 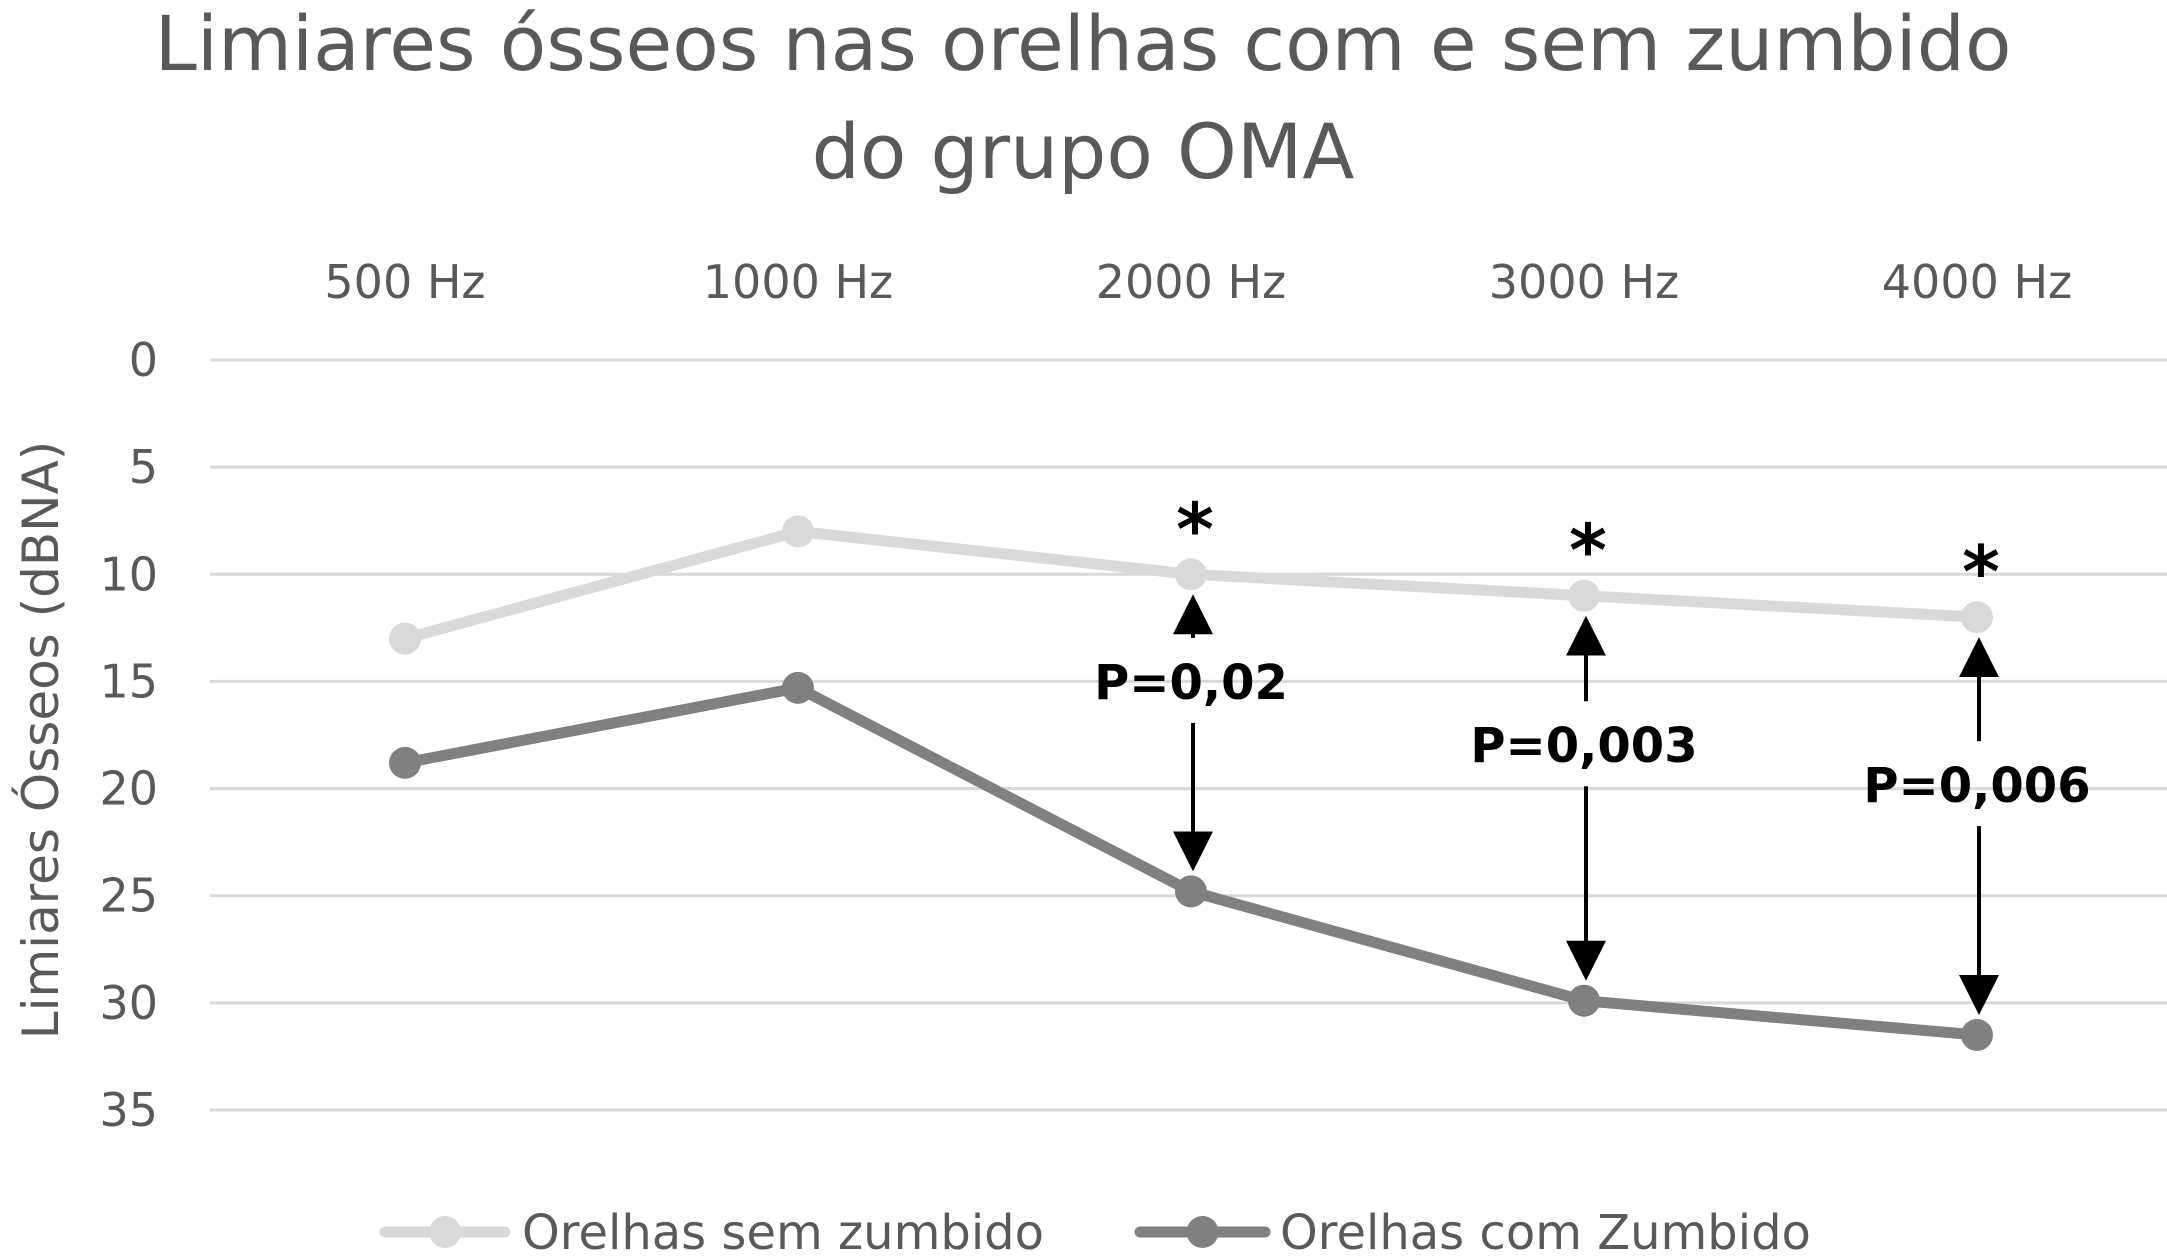 I want to click on p-value-label: P=0,006, so click(x=1976, y=786).